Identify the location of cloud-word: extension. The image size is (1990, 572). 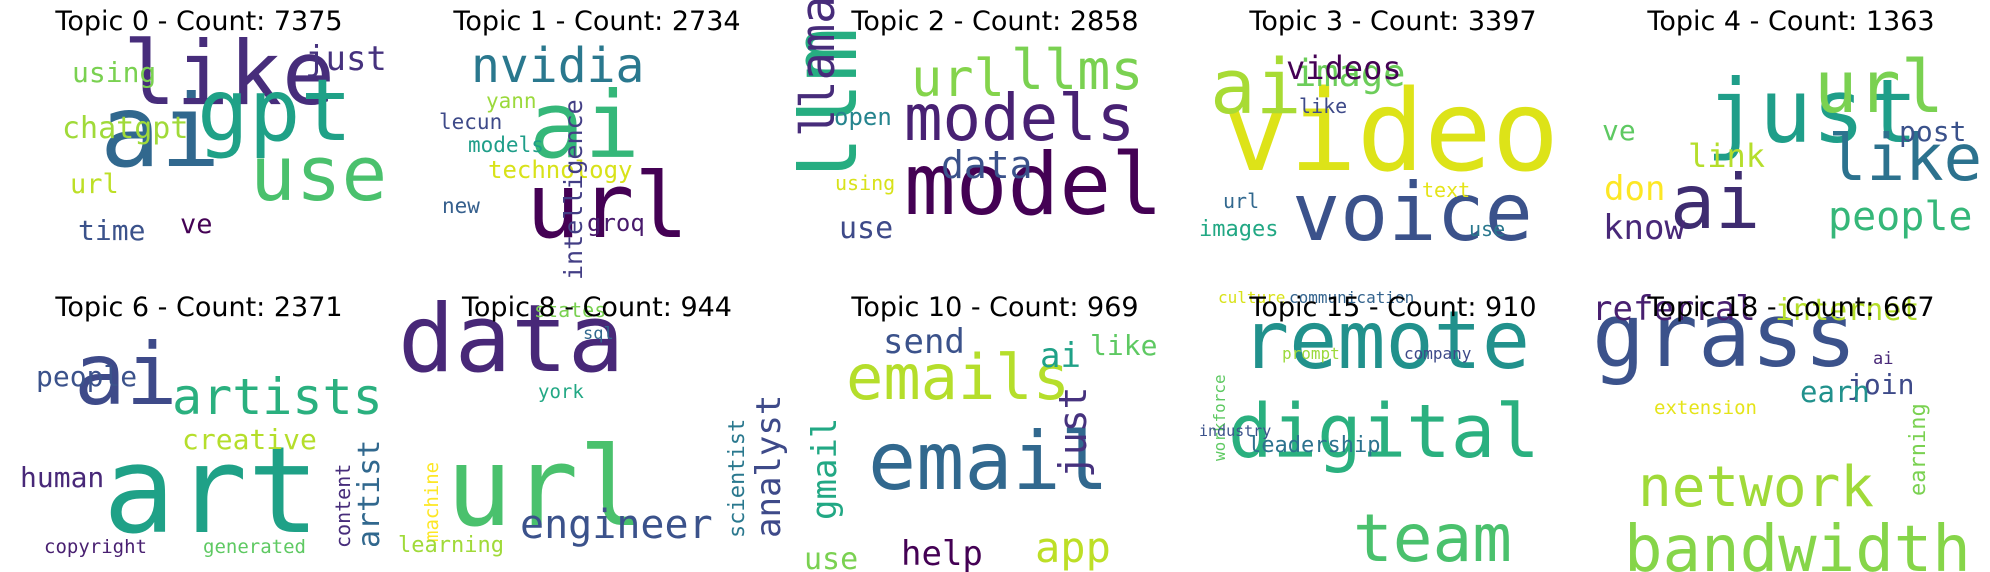
(1705, 408).